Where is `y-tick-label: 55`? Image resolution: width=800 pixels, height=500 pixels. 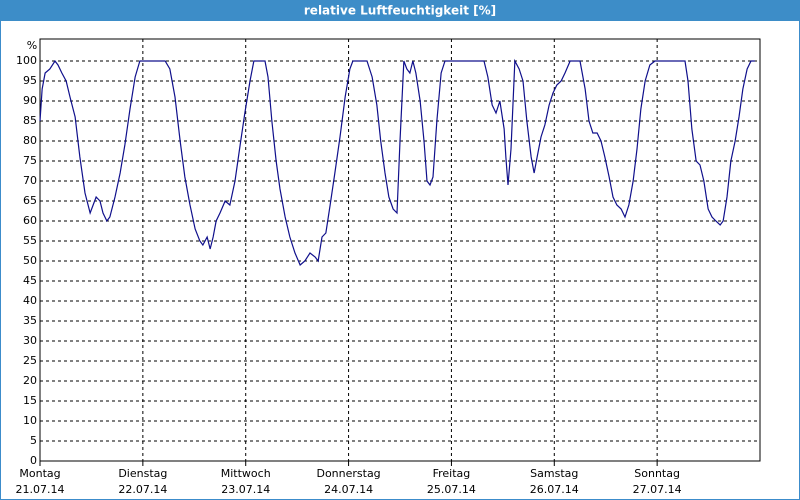
y-tick-label: 55 is located at coordinates (30, 240).